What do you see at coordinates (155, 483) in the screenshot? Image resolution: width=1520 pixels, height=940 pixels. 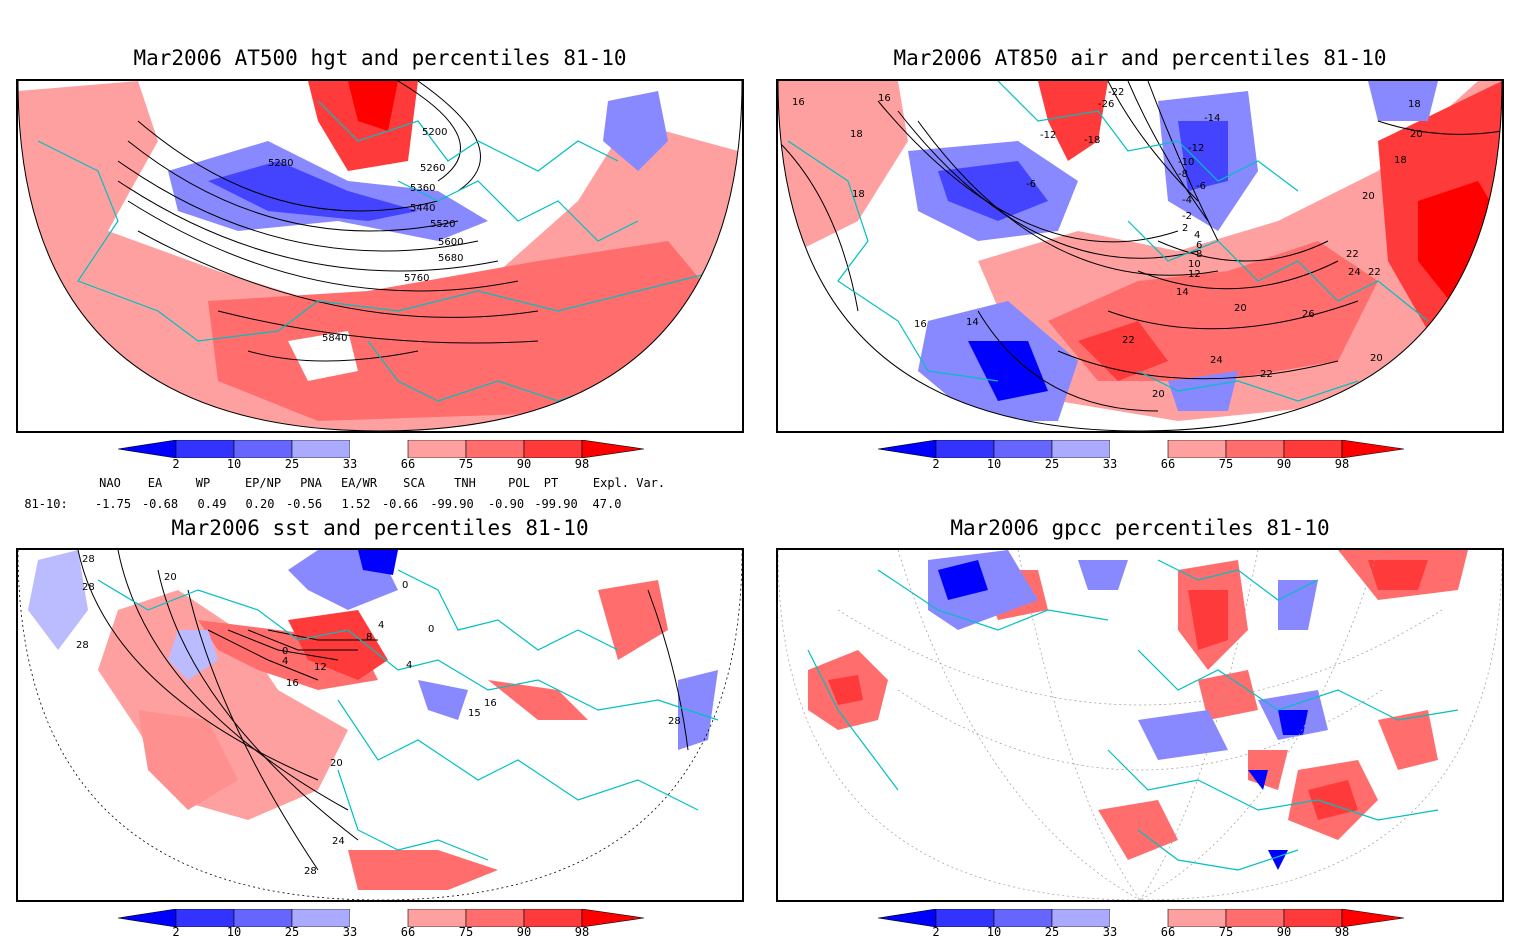 I see `index-header: EA` at bounding box center [155, 483].